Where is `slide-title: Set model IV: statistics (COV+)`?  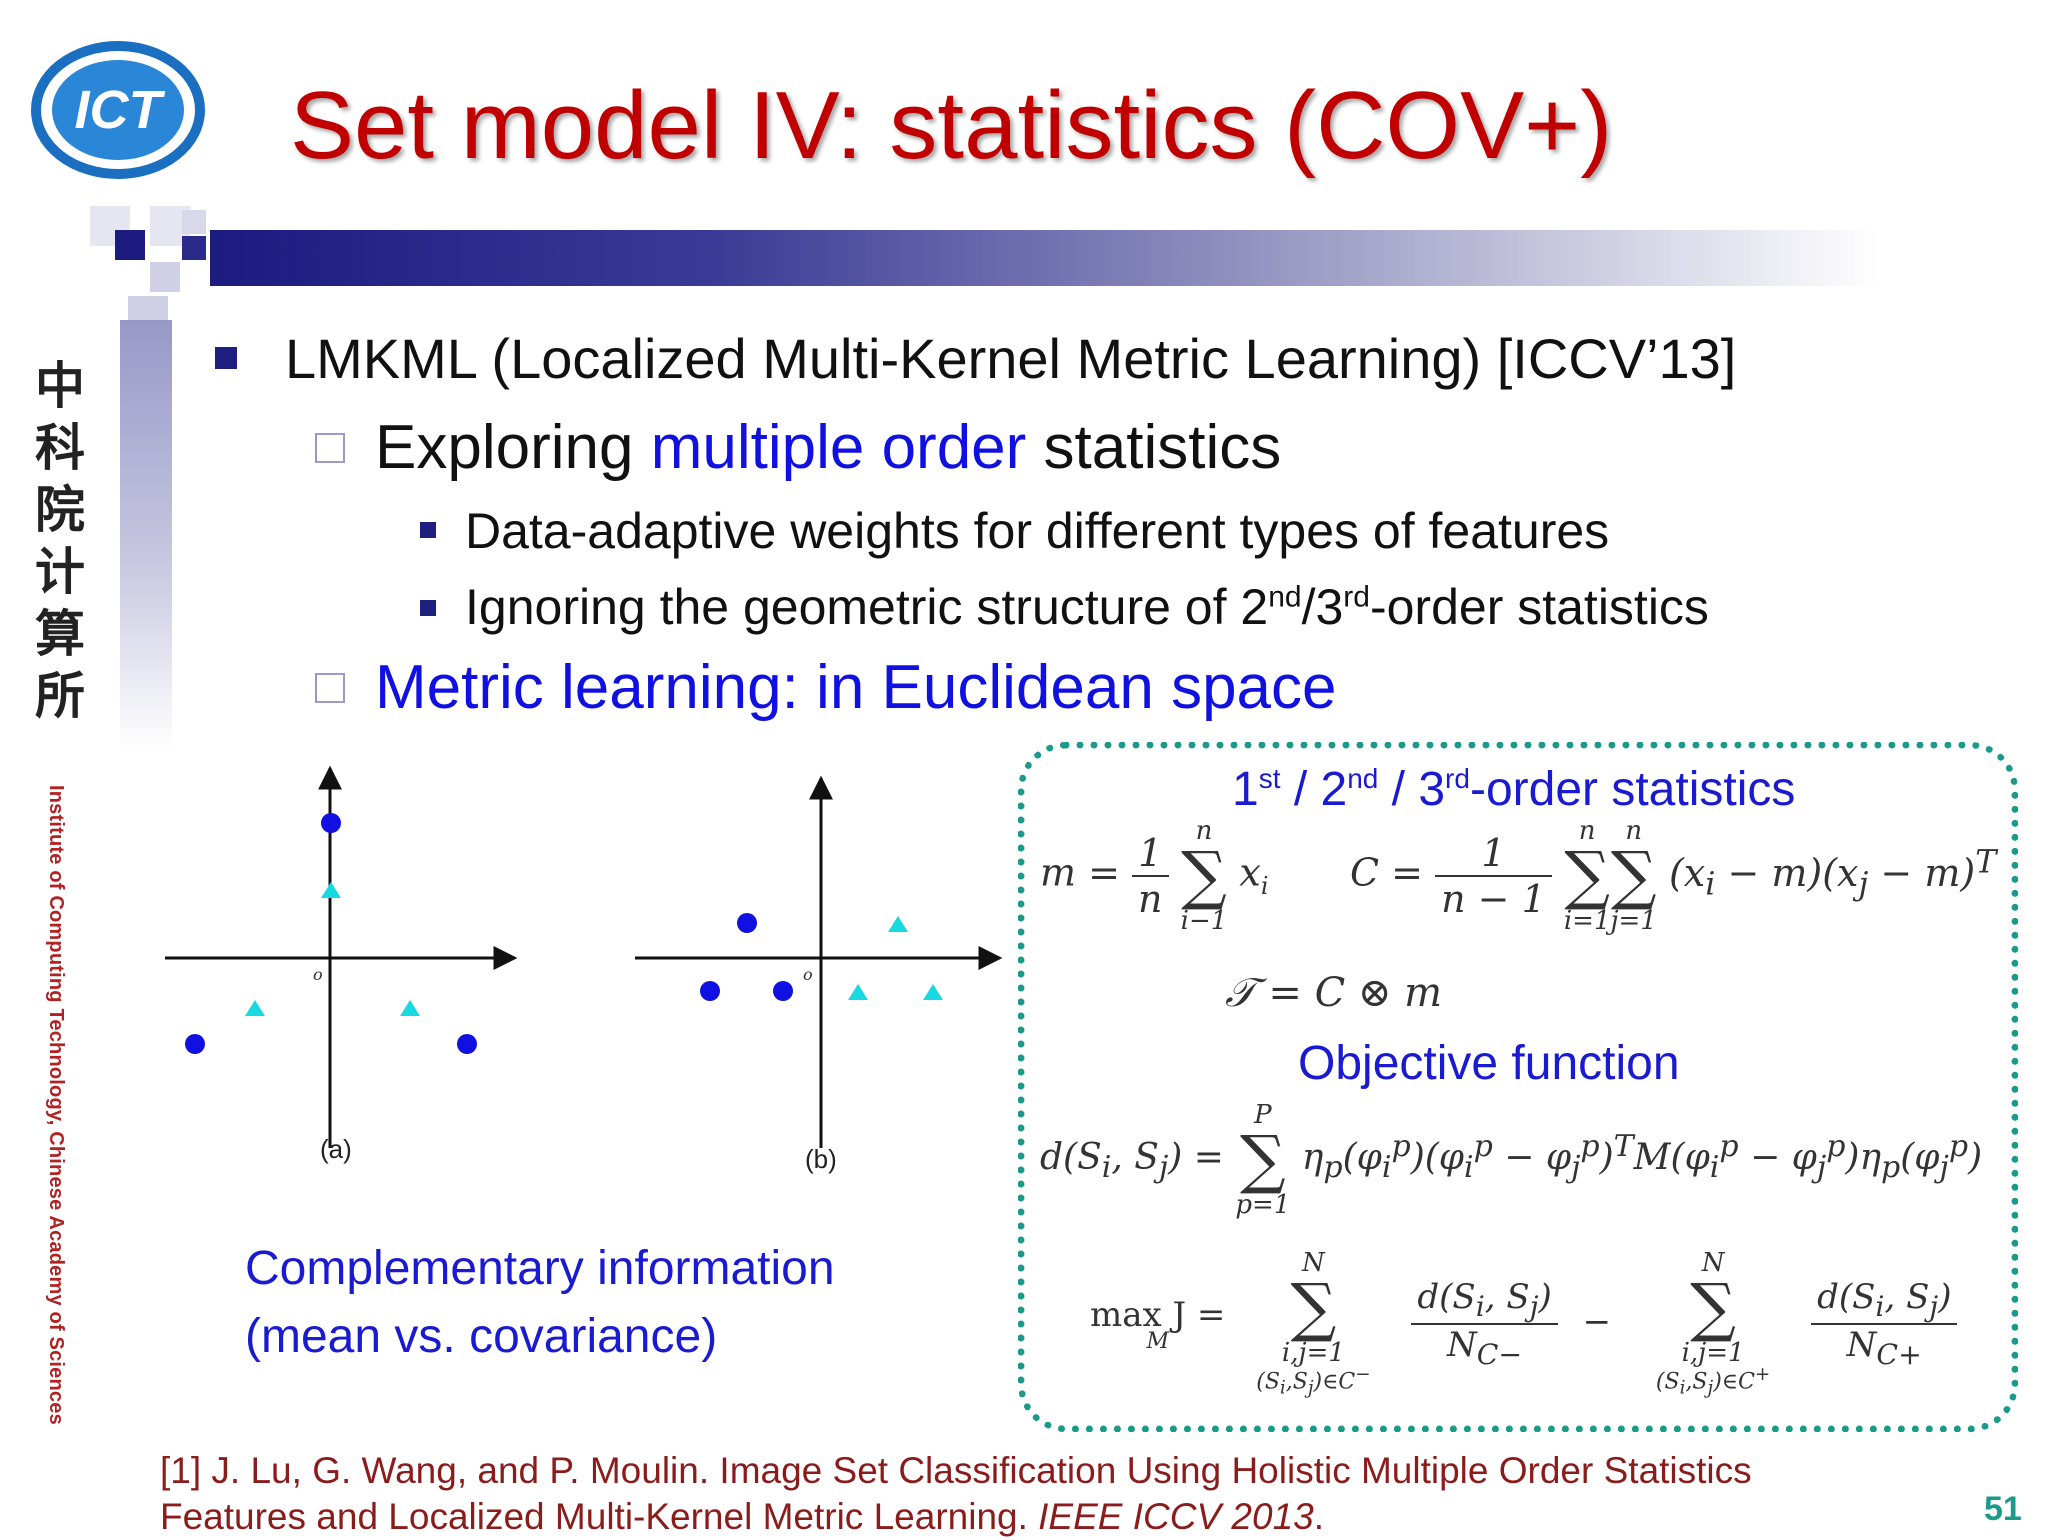 slide-title: Set model IV: statistics (COV+) is located at coordinates (951, 125).